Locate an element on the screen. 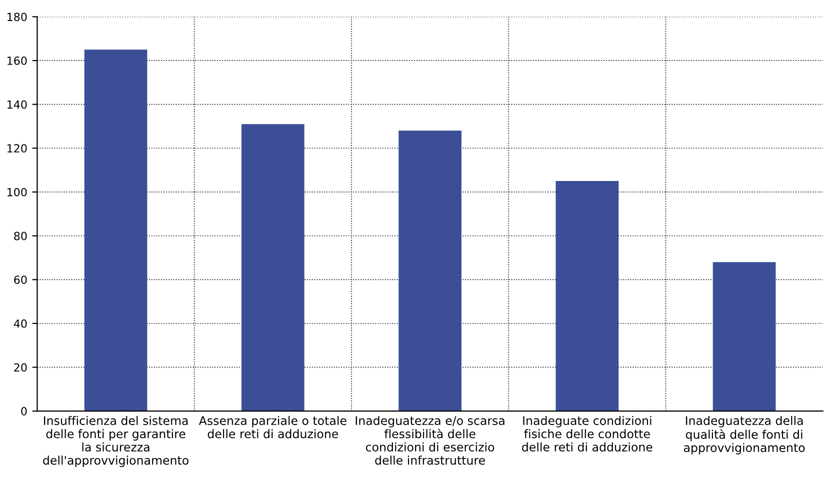 This screenshot has height=478, width=827. y-tick-label: 100 is located at coordinates (17, 192).